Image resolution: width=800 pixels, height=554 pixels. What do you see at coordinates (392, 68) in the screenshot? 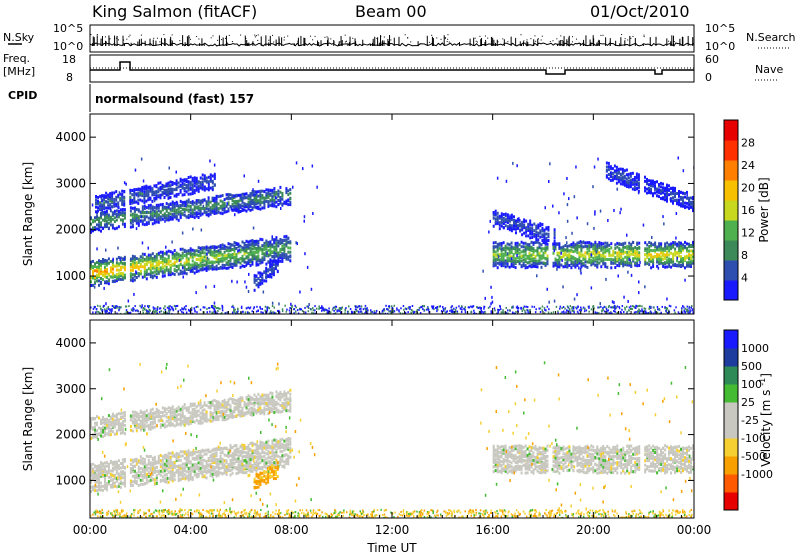
I see `frequency-line` at bounding box center [392, 68].